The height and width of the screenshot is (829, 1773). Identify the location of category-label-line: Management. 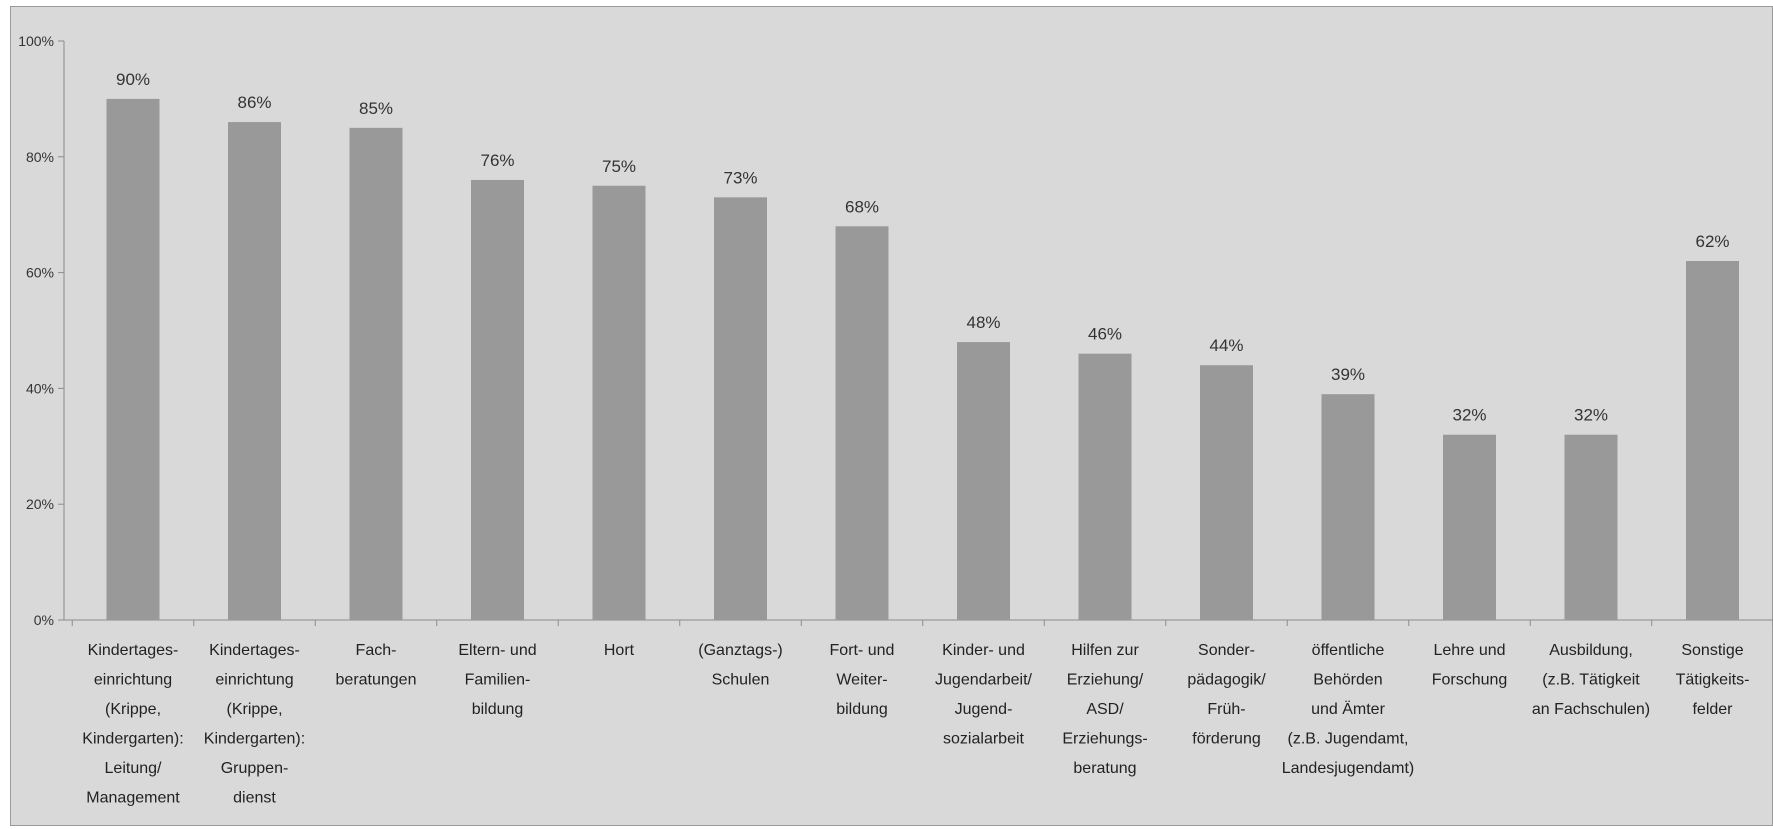
(133, 798).